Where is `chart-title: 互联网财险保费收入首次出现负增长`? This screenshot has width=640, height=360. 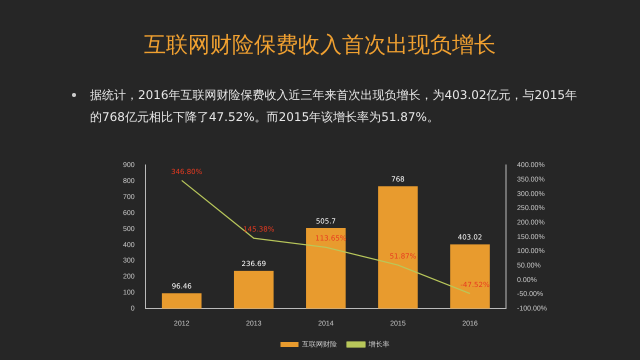 chart-title: 互联网财险保费收入首次出现负增长 is located at coordinates (320, 46).